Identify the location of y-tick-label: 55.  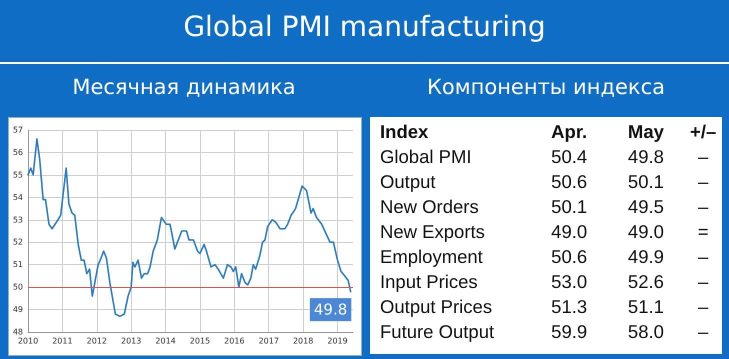
(17, 175).